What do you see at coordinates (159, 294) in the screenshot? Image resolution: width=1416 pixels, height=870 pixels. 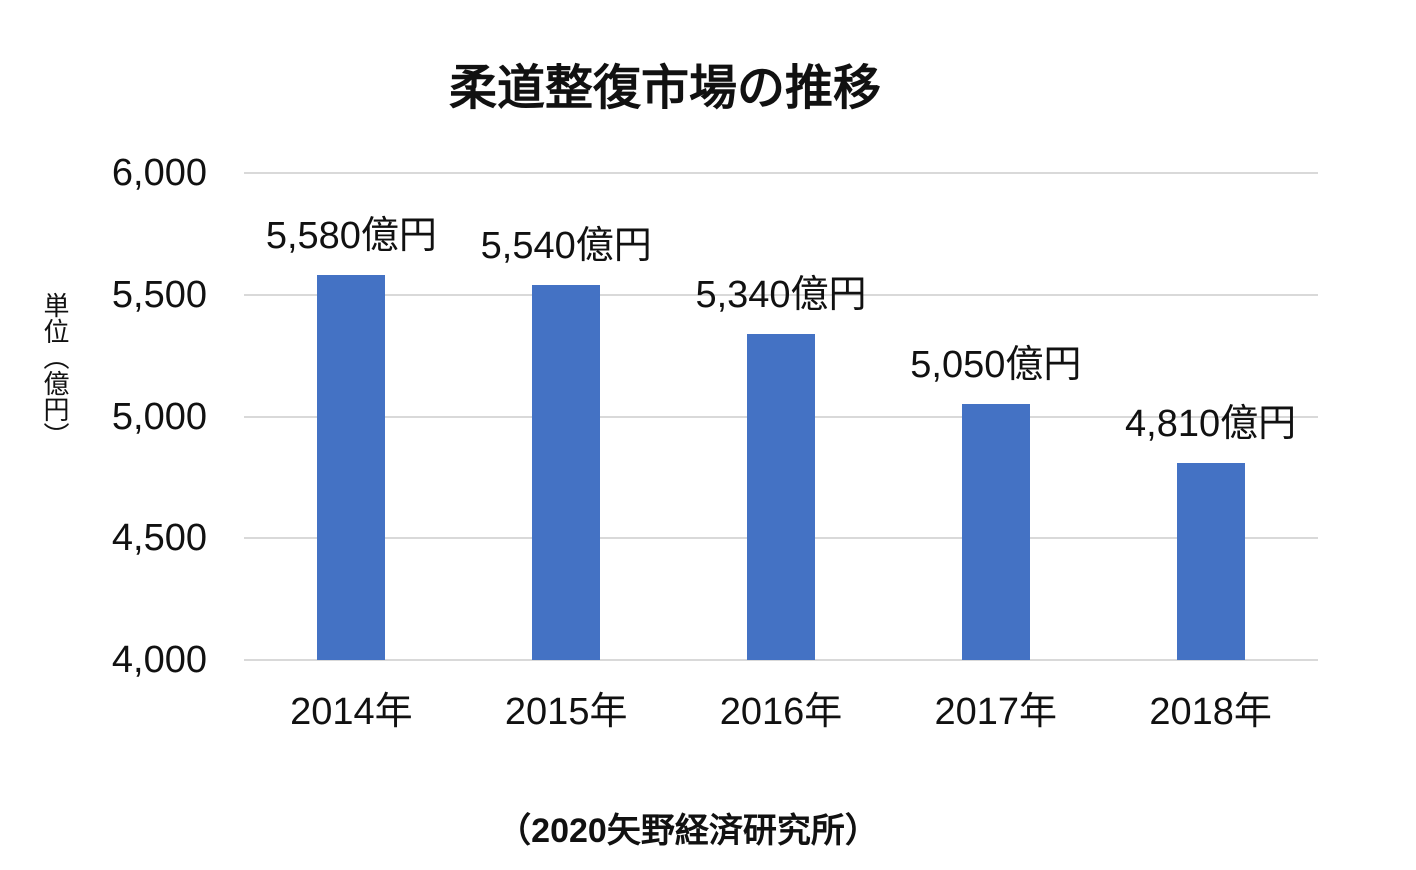 I see `y-tick-label: 5,500` at bounding box center [159, 294].